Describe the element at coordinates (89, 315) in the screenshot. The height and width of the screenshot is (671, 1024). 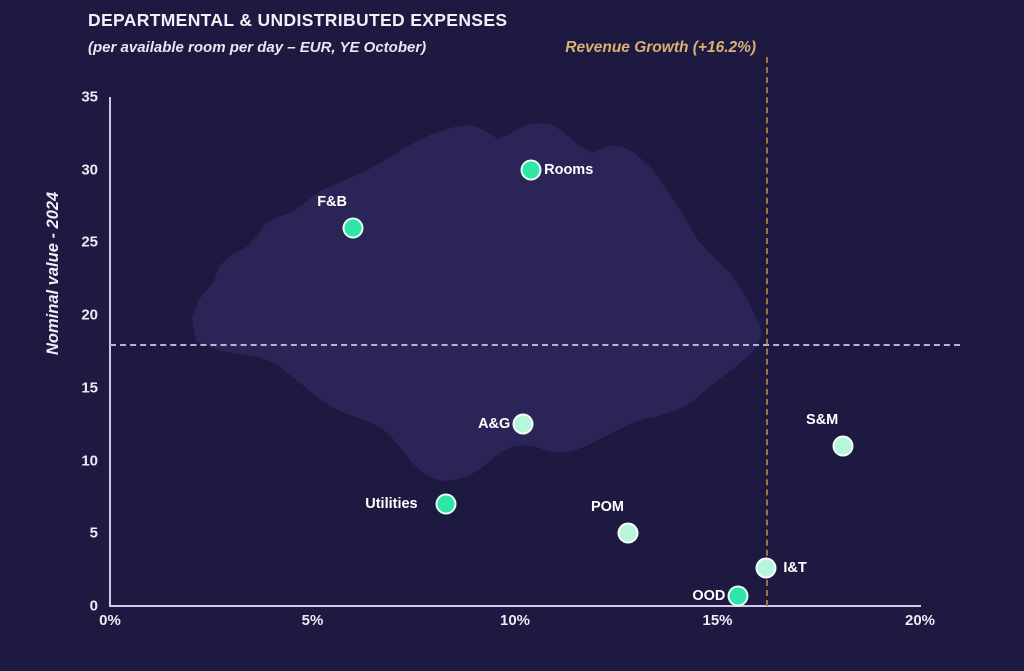
I see `y-tick-label: 20` at that location.